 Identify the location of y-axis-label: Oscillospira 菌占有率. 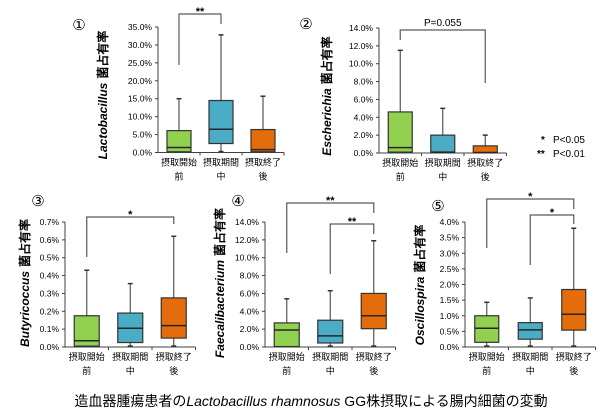
(419, 285).